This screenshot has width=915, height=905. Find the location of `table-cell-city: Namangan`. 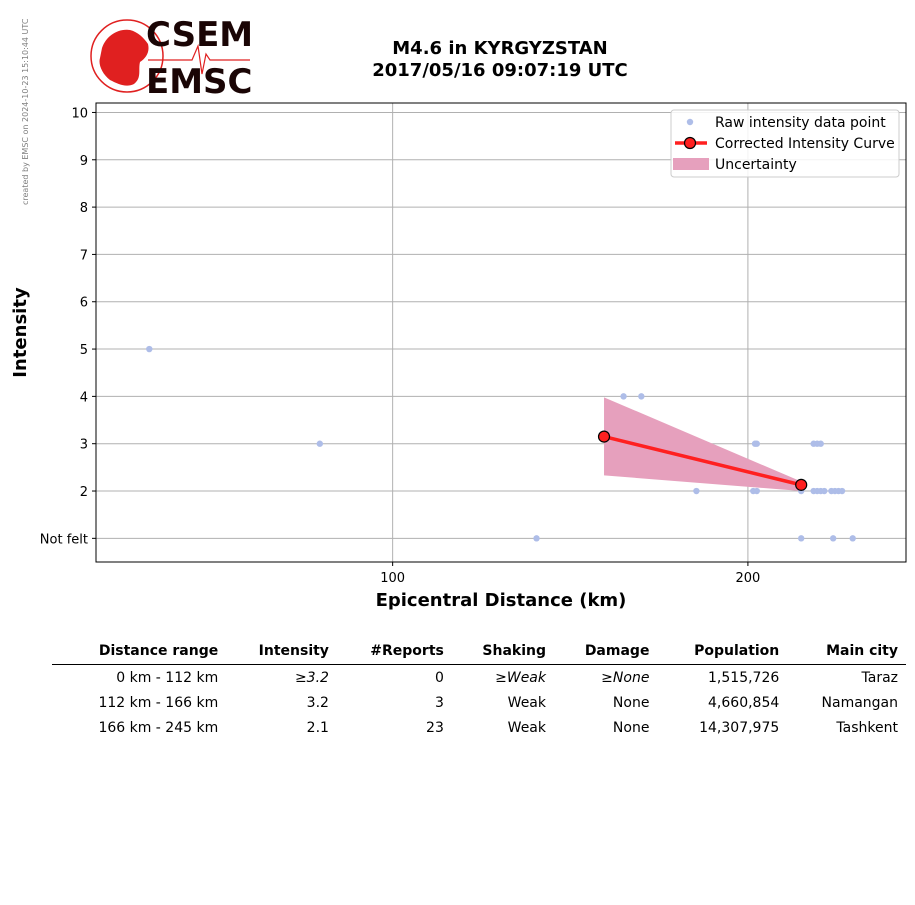

table-cell-city: Namangan is located at coordinates (859, 702).